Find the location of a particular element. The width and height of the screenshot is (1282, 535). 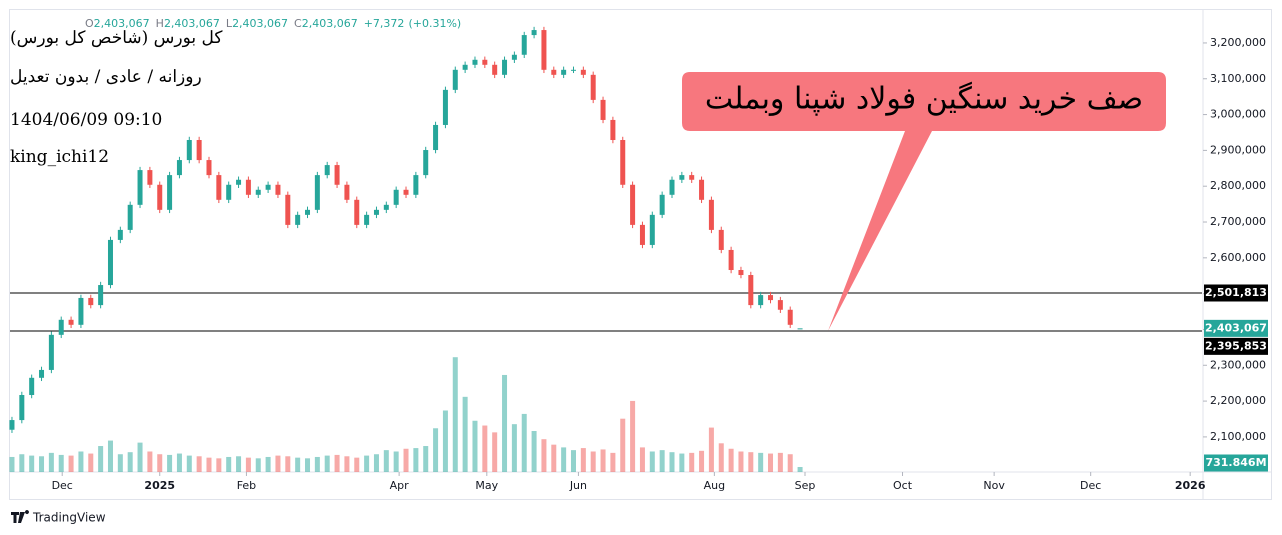

note: روزانه / عادی / بدون تعدیل is located at coordinates (106, 77).